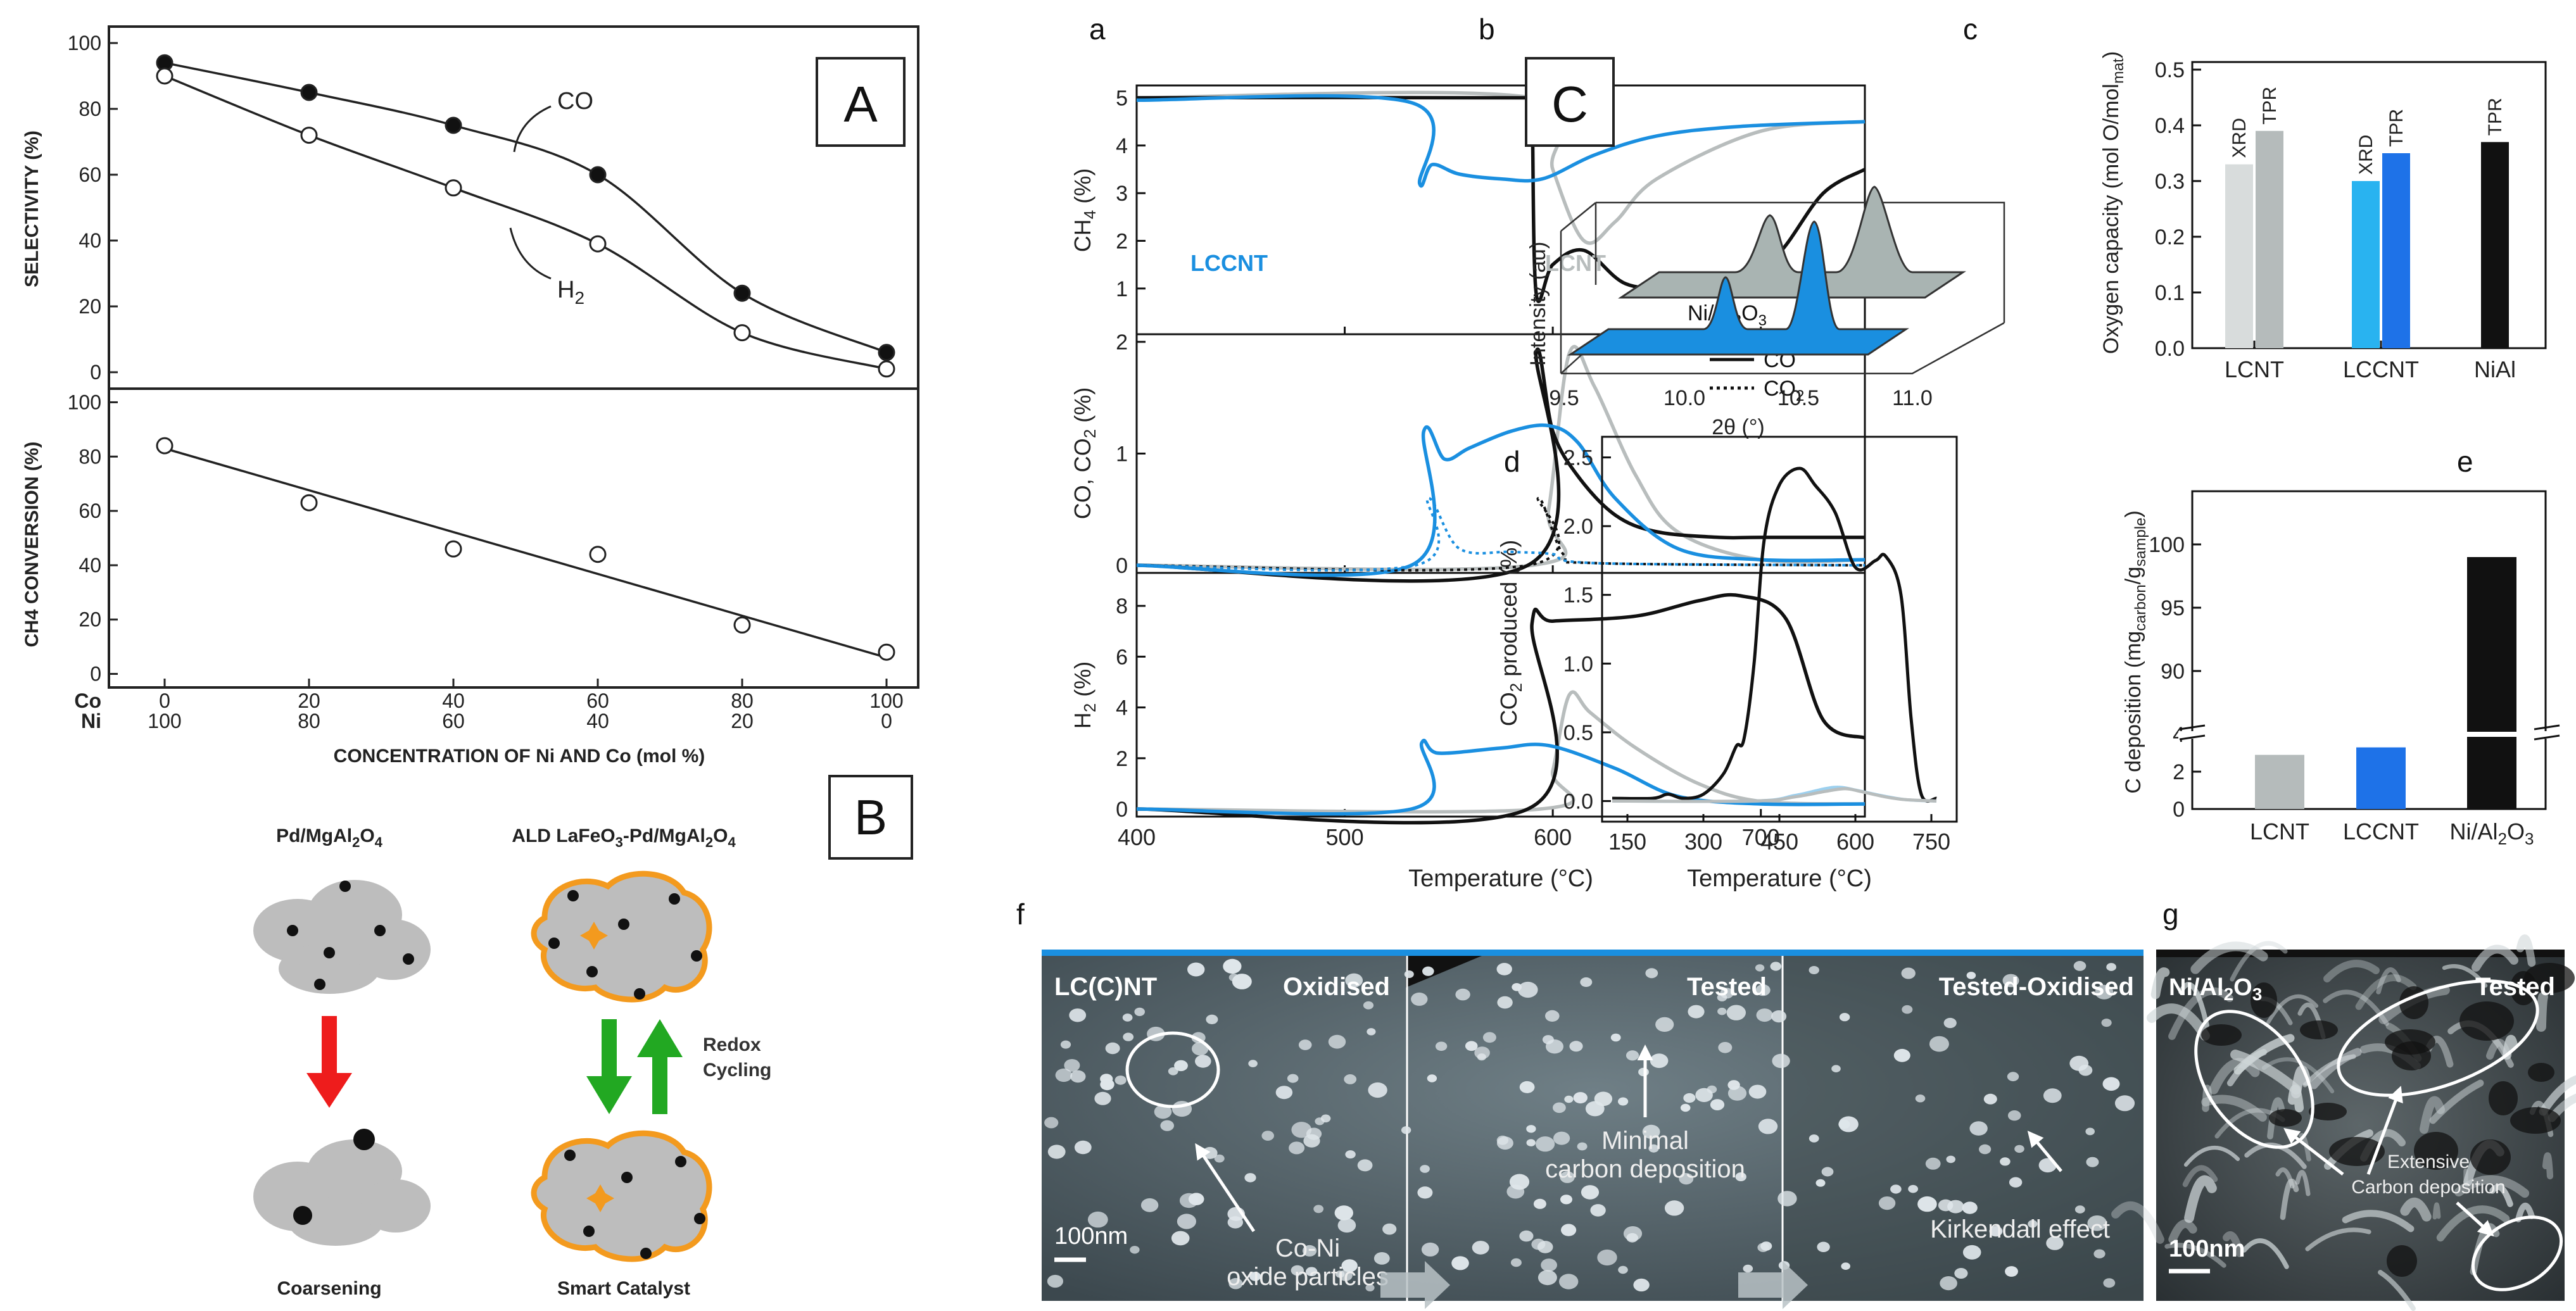  What do you see at coordinates (95, 372) in the screenshot?
I see `panel-A-top-ytick-label: 0` at bounding box center [95, 372].